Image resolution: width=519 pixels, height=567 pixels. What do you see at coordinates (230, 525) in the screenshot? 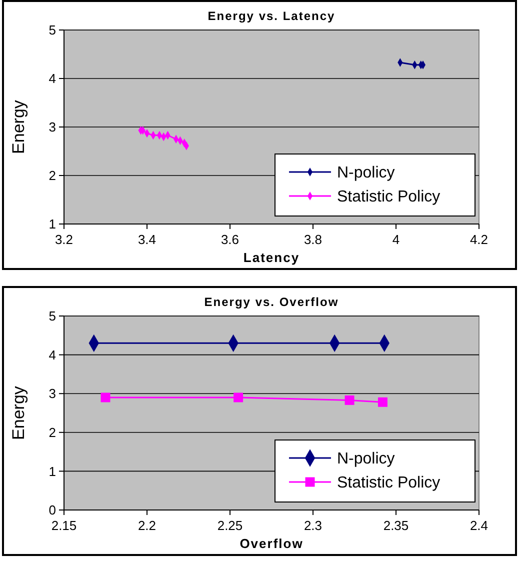
I see `x-tick-label: 2.25` at bounding box center [230, 525].